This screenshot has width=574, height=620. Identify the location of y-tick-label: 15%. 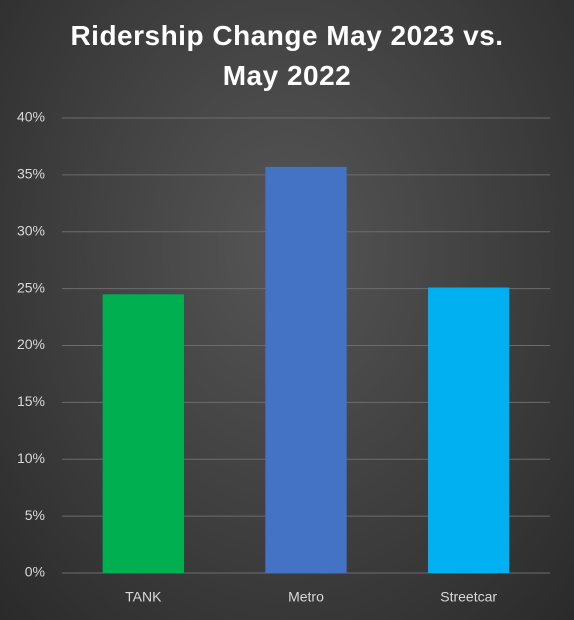
(31, 401).